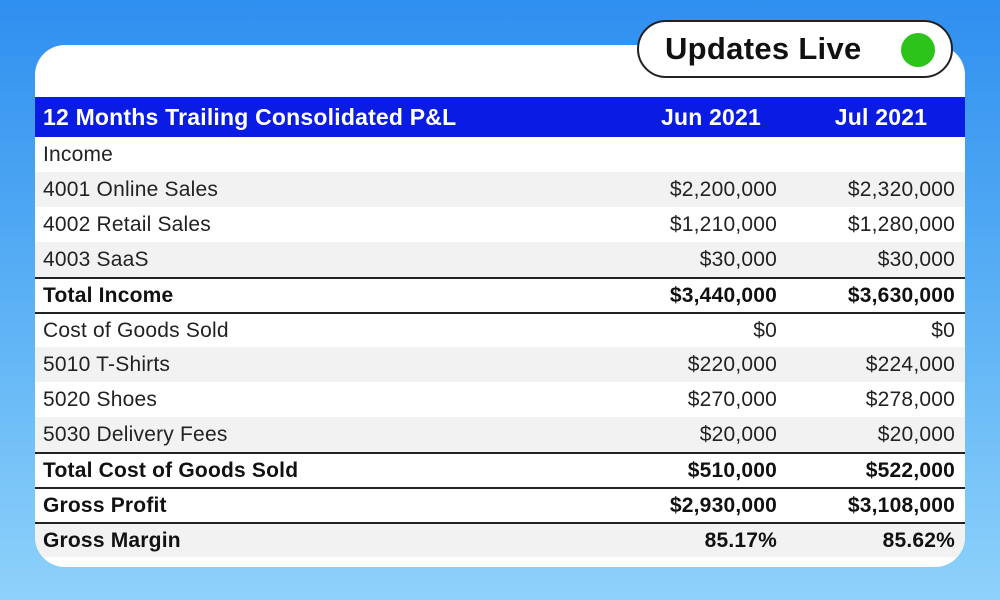 The width and height of the screenshot is (1000, 600). Describe the element at coordinates (500, 434) in the screenshot. I see `table-row-delivery-fees: 5030 Delivery Fees $20,000 $20,000` at that location.